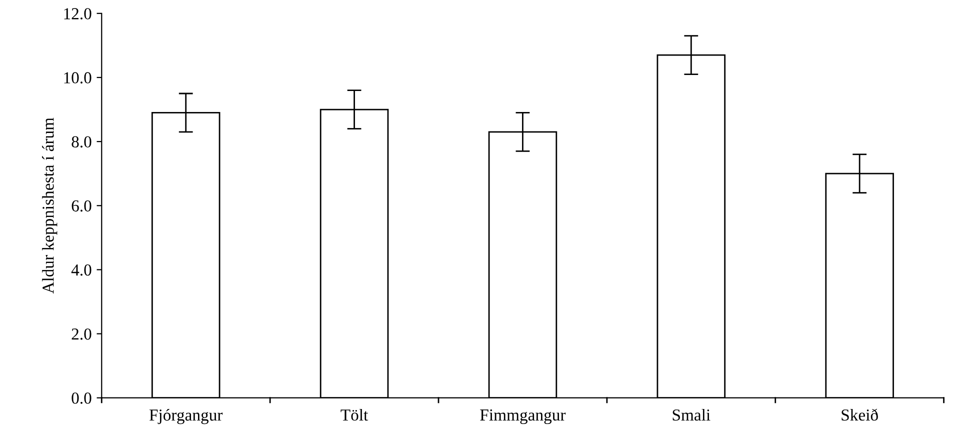 The height and width of the screenshot is (447, 968). What do you see at coordinates (82, 398) in the screenshot?
I see `y-tick-label: 0.0` at bounding box center [82, 398].